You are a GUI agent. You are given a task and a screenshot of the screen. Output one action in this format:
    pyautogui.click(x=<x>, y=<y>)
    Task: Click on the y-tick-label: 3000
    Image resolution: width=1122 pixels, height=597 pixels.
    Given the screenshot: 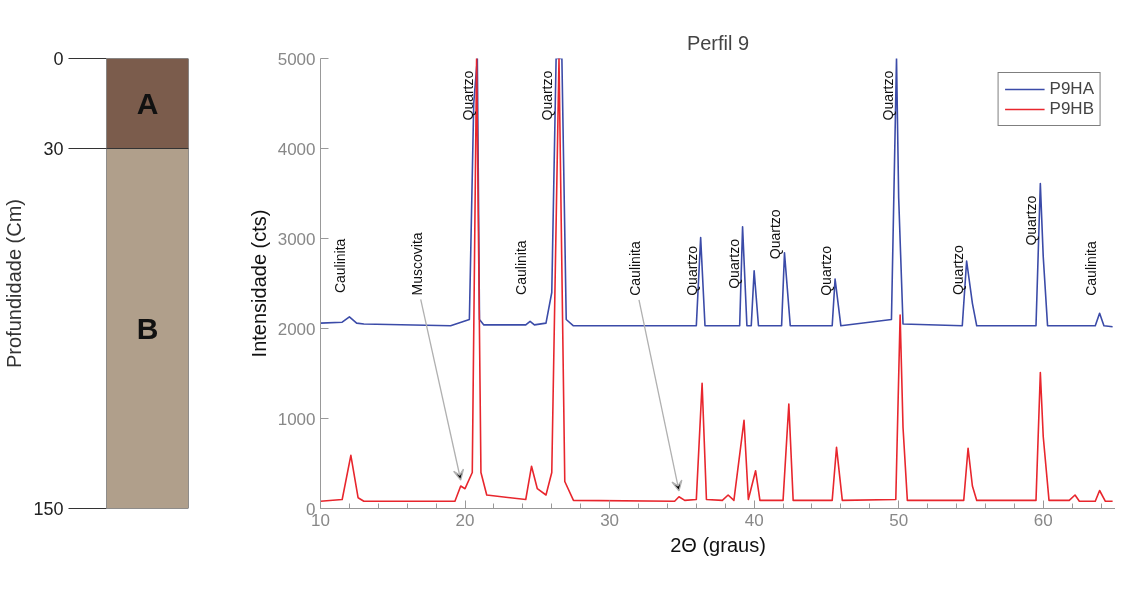 What is the action you would take?
    pyautogui.click(x=296, y=239)
    